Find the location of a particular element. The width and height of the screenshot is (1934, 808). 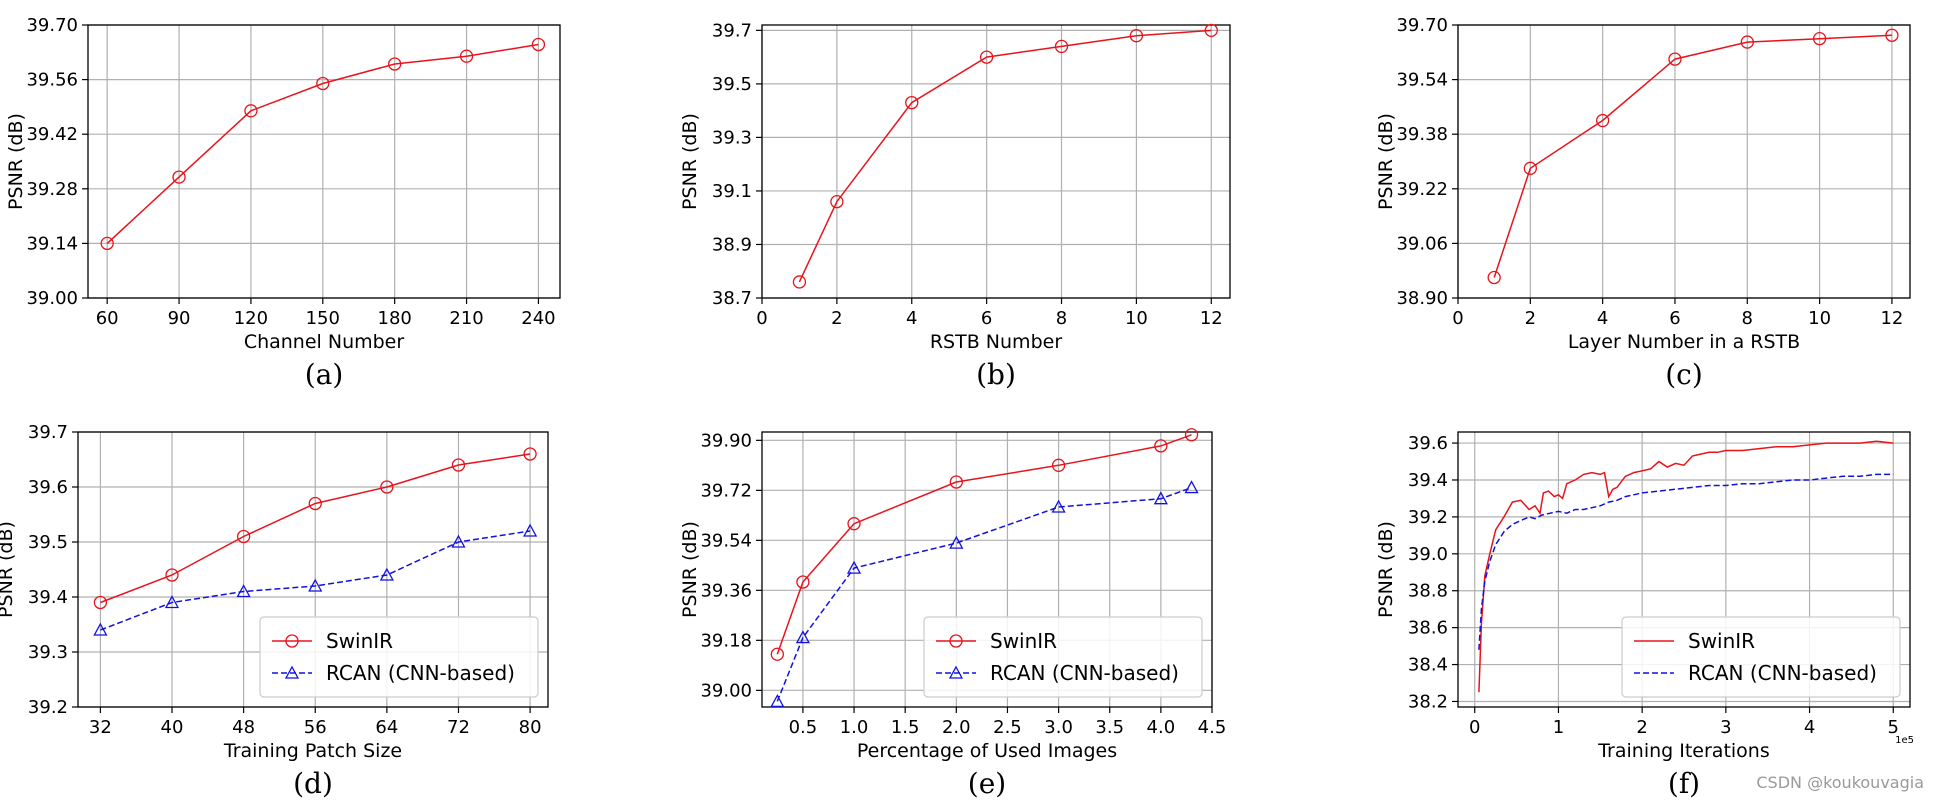

x-tick-label: 6 is located at coordinates (1674, 318).